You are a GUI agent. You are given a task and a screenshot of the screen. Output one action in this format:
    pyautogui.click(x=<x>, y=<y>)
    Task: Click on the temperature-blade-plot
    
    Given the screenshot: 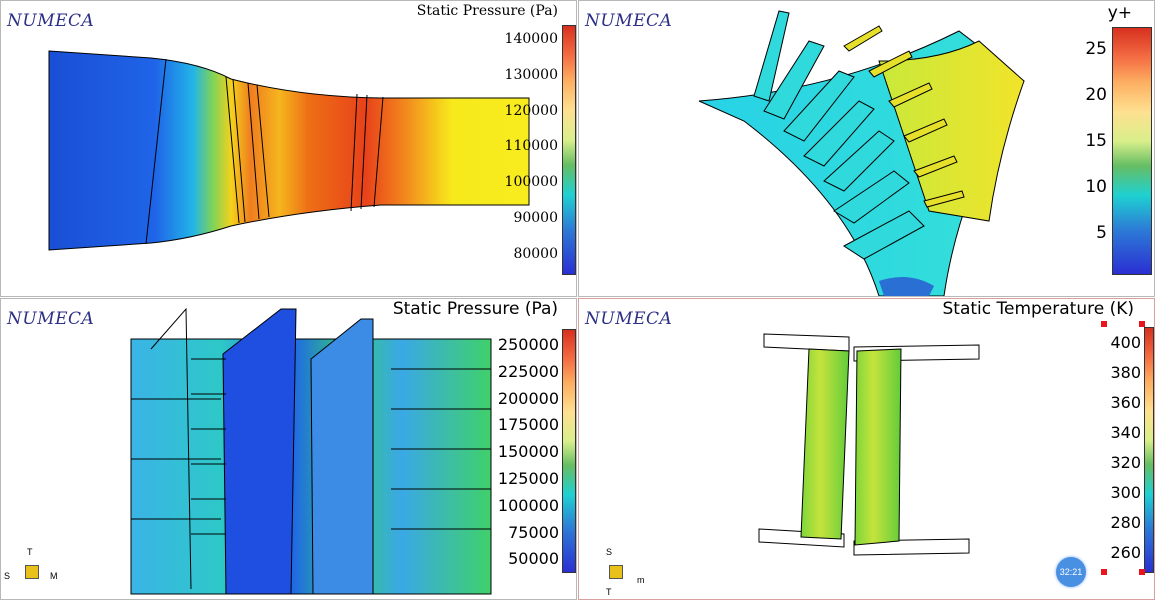 What is the action you would take?
    pyautogui.click(x=869, y=444)
    